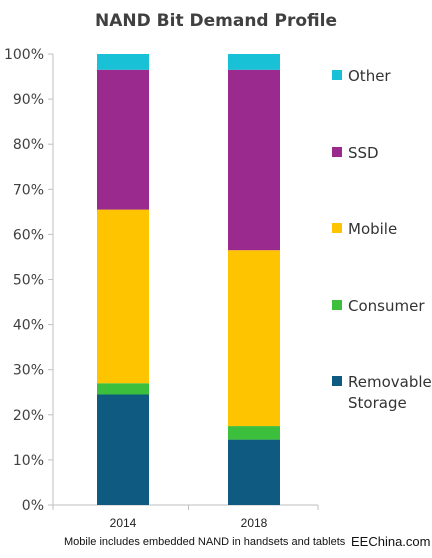  Describe the element at coordinates (28, 461) in the screenshot. I see `y-tick-label: 10%` at that location.